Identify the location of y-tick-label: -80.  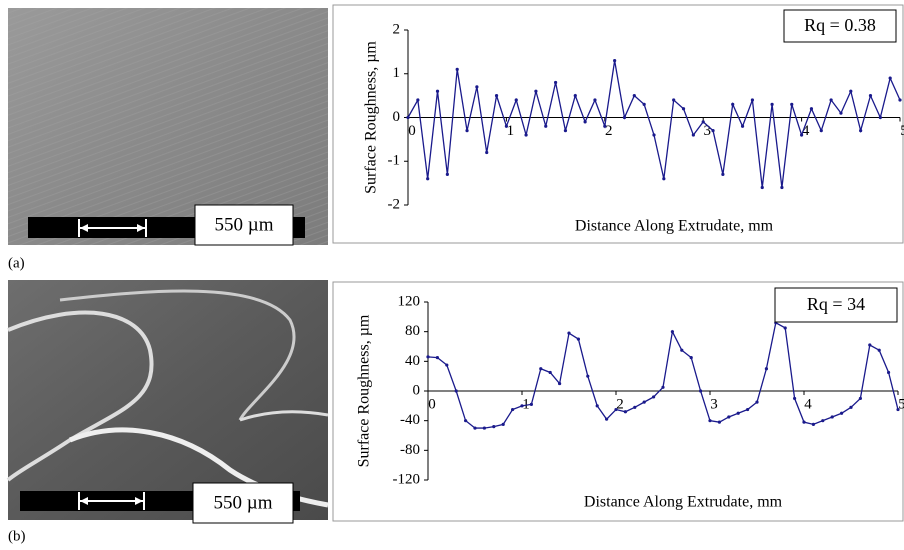
(410, 450).